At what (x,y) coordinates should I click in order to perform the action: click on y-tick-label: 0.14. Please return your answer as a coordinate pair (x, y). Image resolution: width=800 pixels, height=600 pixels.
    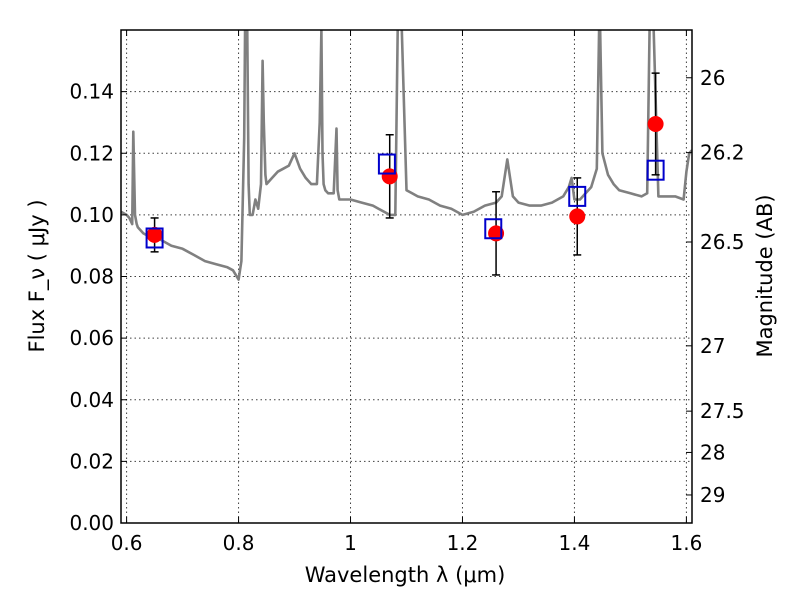
    Looking at the image, I should click on (91, 92).